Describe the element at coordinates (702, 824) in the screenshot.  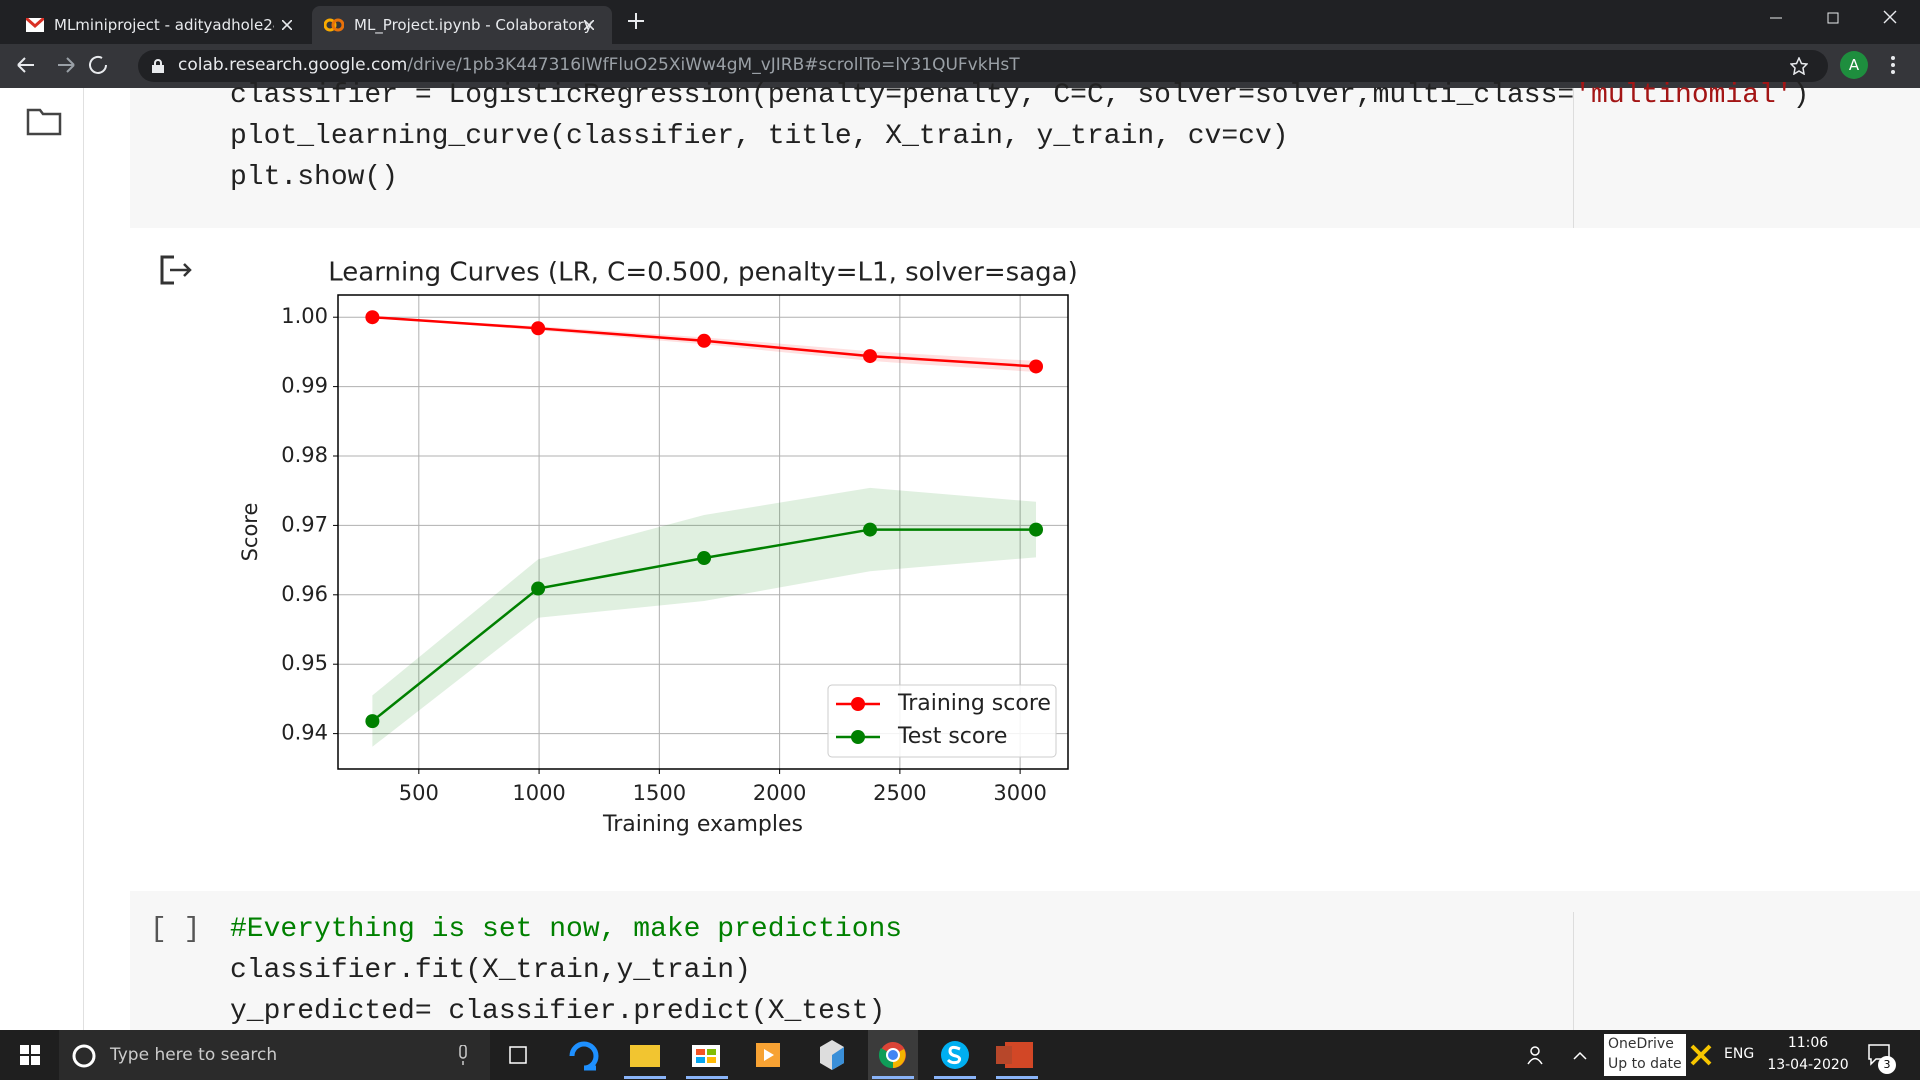
I see `x-axis-label: Training examples` at that location.